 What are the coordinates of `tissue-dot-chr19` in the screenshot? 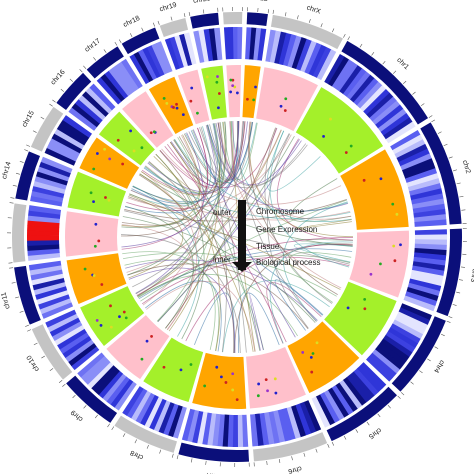 It's located at (192, 88).